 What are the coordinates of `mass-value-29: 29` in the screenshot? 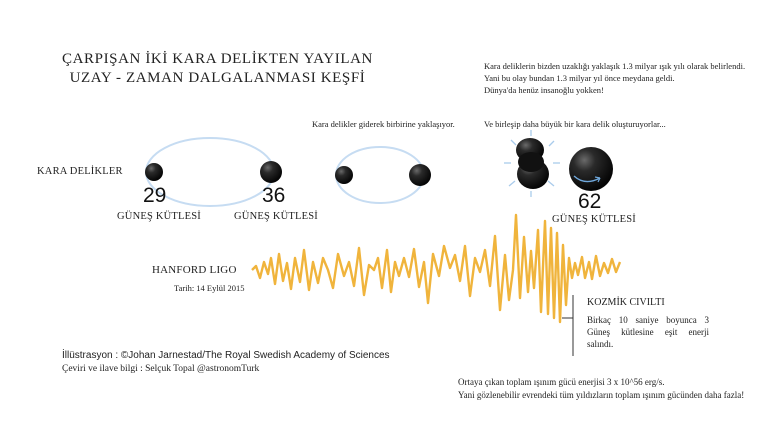 It's located at (155, 195).